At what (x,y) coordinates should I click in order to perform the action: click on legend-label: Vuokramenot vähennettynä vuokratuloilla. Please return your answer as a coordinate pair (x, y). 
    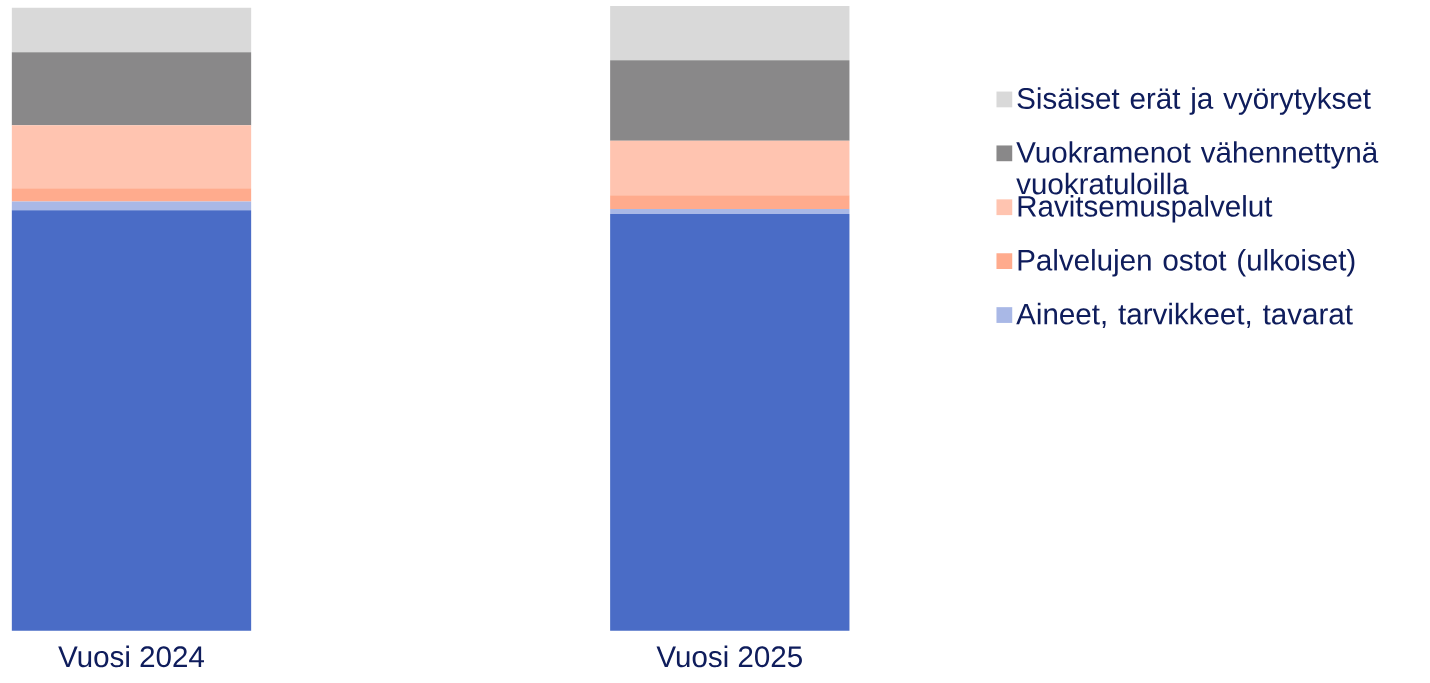
    Looking at the image, I should click on (1197, 168).